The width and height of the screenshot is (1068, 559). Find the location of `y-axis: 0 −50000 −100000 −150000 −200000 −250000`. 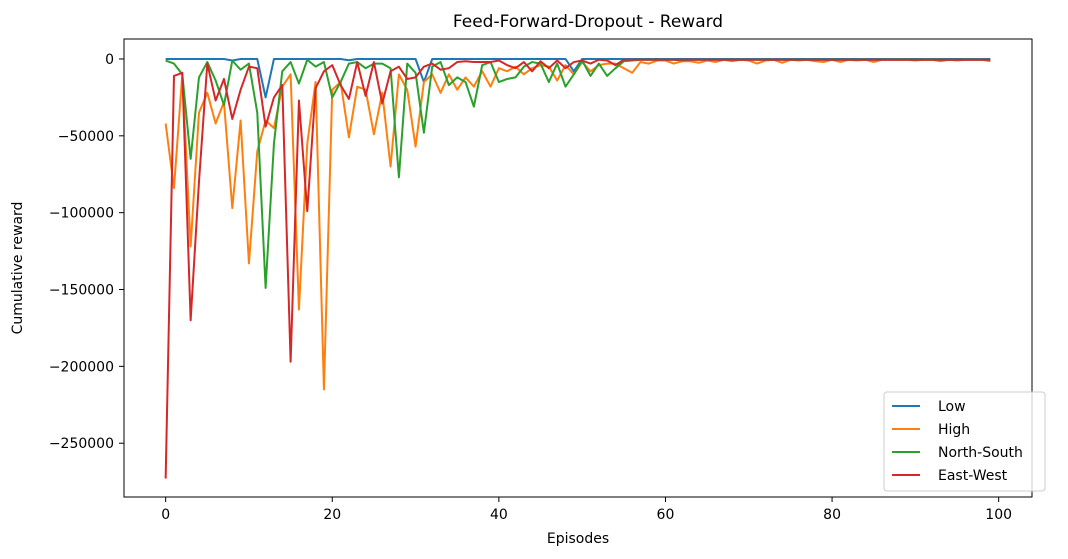

y-axis: 0 −50000 −100000 −150000 −200000 −250000 is located at coordinates (86, 252).